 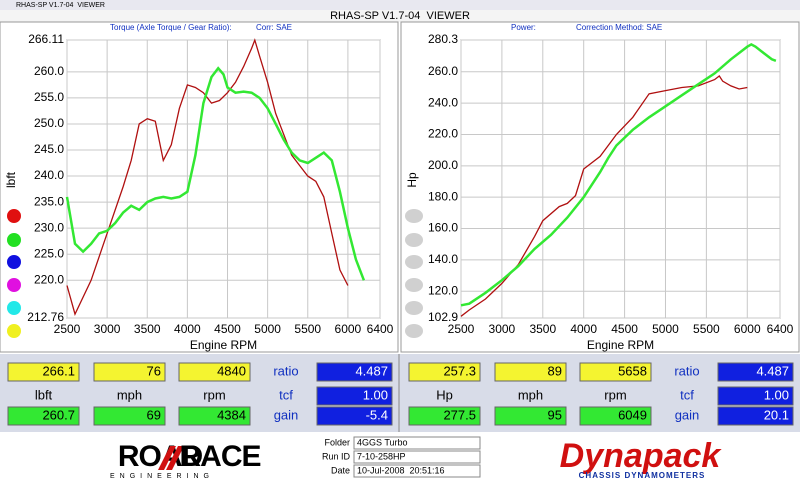 I want to click on window-title: RHAS-SP V1.7-04 VIEWER, so click(x=60, y=5).